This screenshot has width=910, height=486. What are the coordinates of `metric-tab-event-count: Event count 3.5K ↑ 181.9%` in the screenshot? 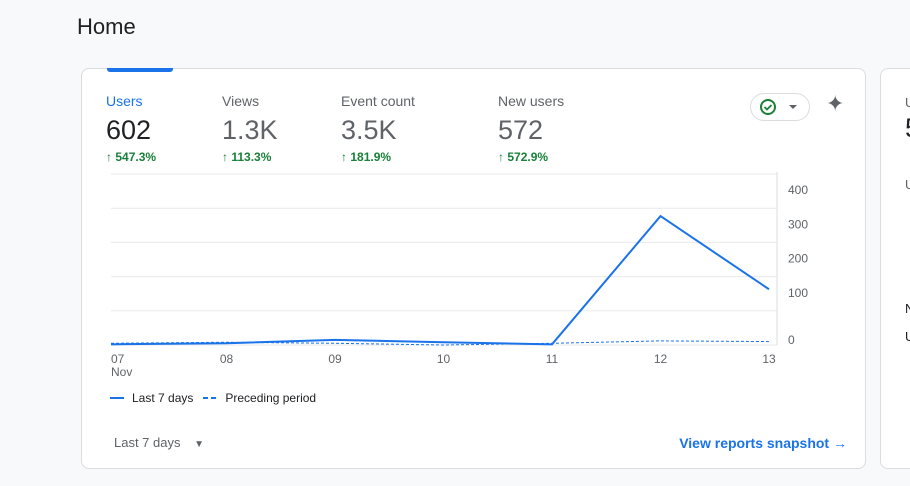 It's located at (378, 128).